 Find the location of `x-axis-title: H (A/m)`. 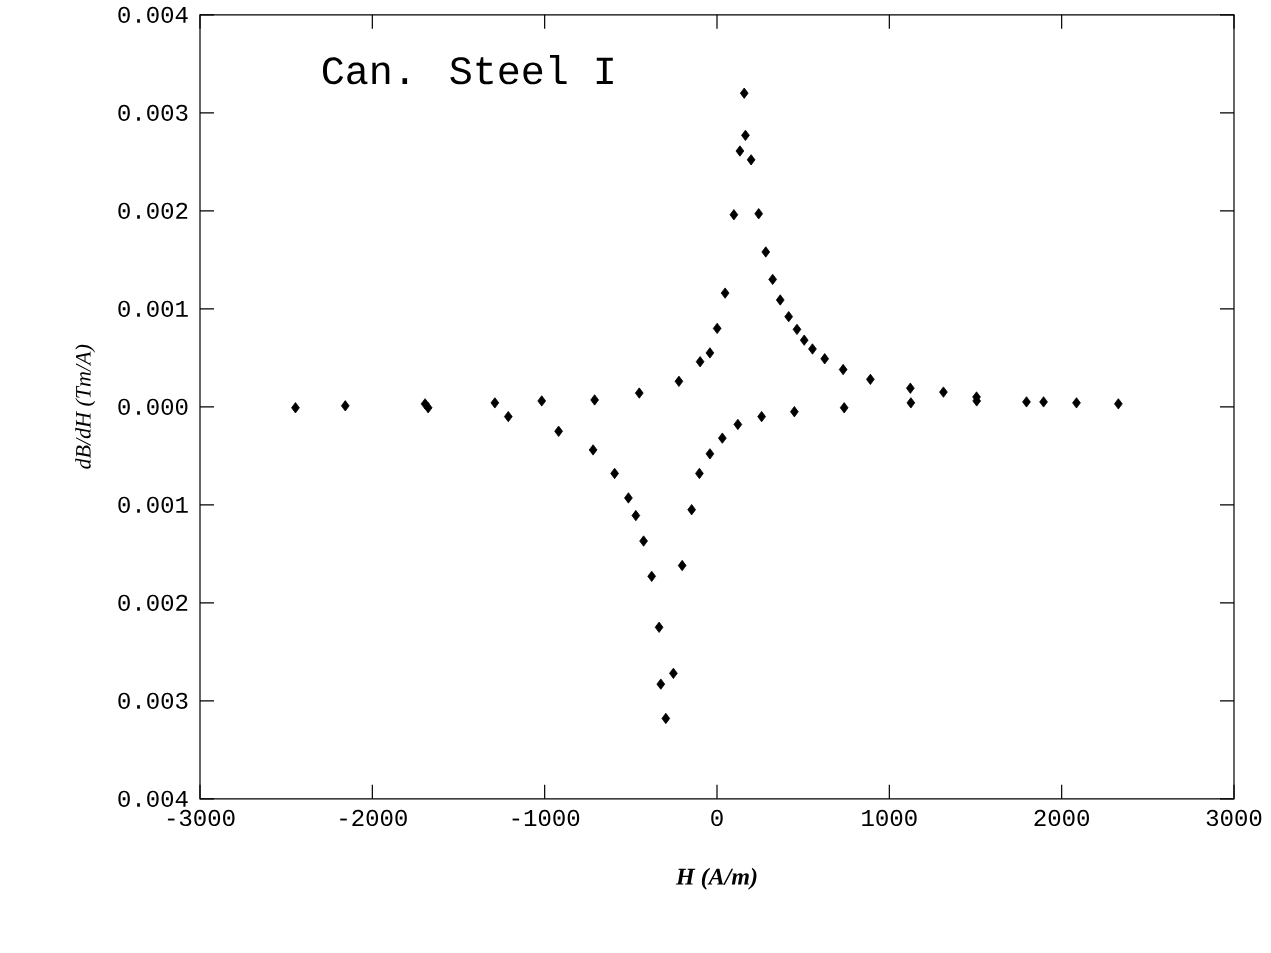

x-axis-title: H (A/m) is located at coordinates (716, 878).